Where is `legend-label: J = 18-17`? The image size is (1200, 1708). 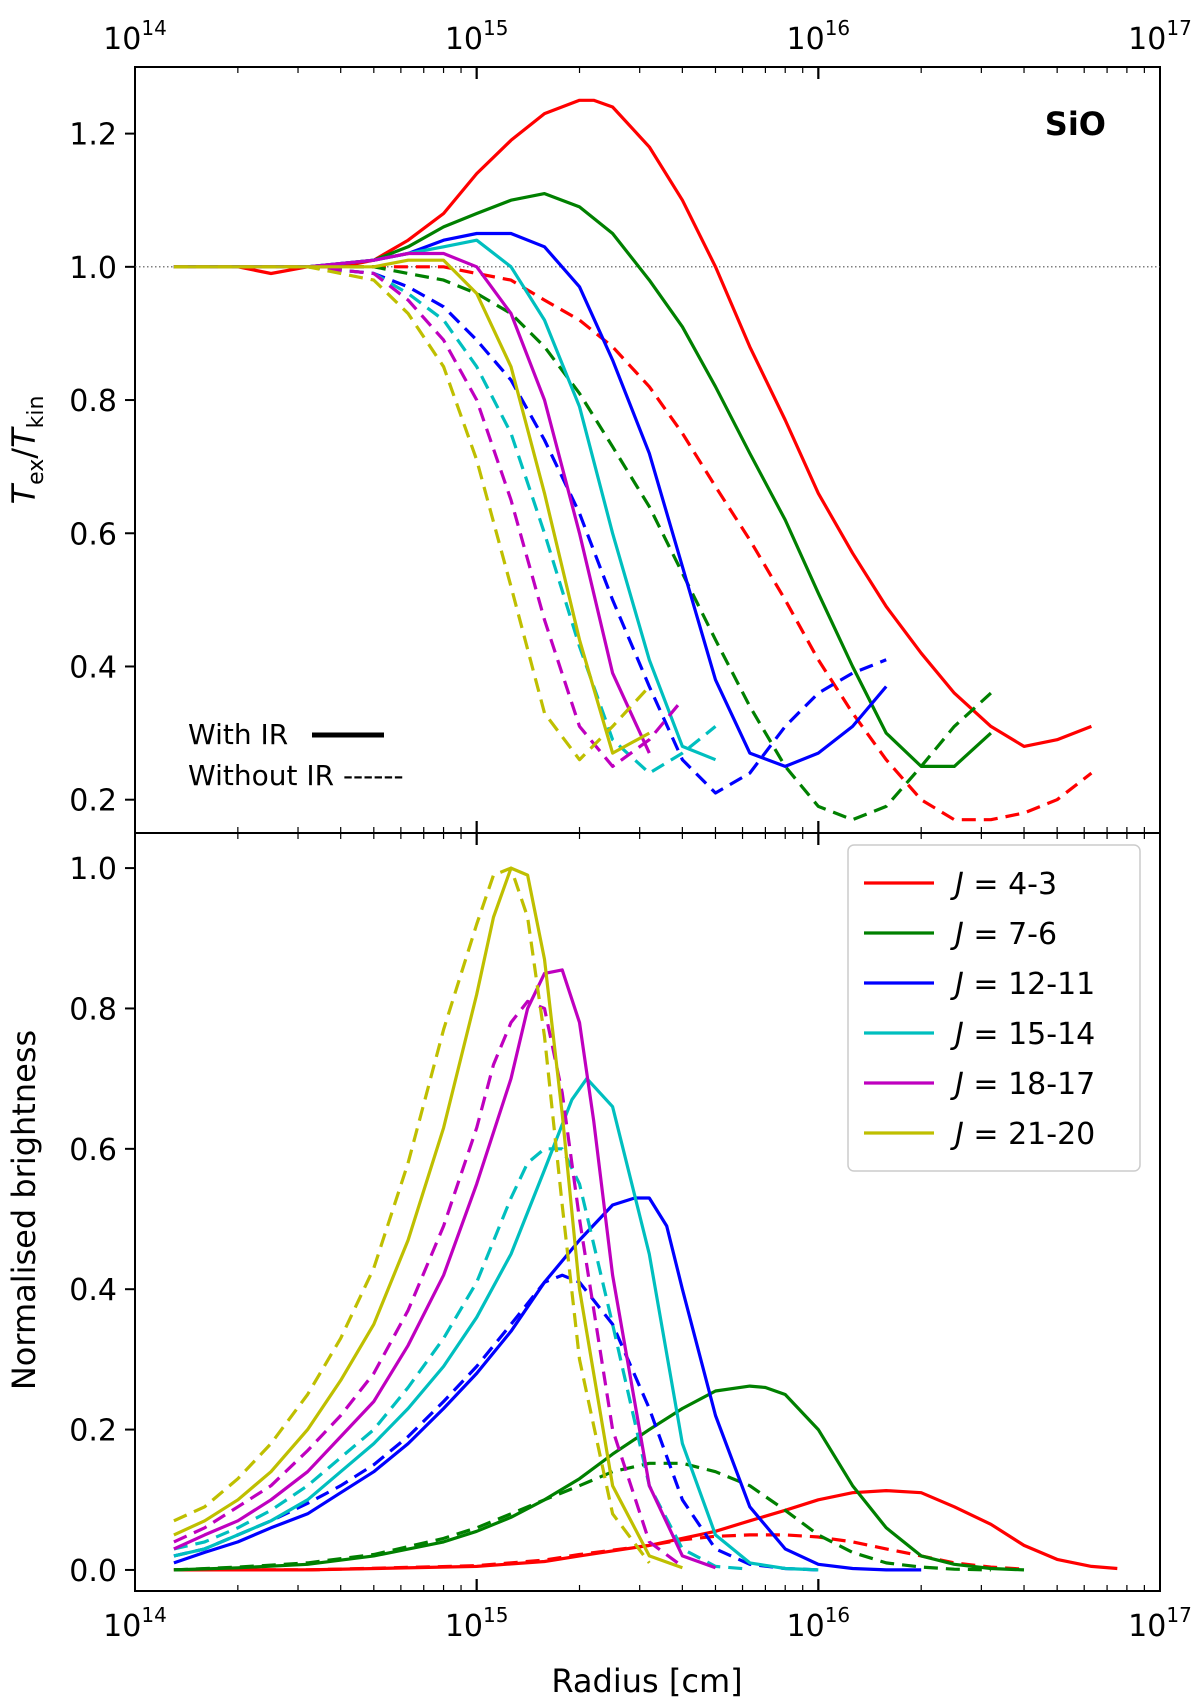 legend-label: J = 18-17 is located at coordinates (1022, 1084).